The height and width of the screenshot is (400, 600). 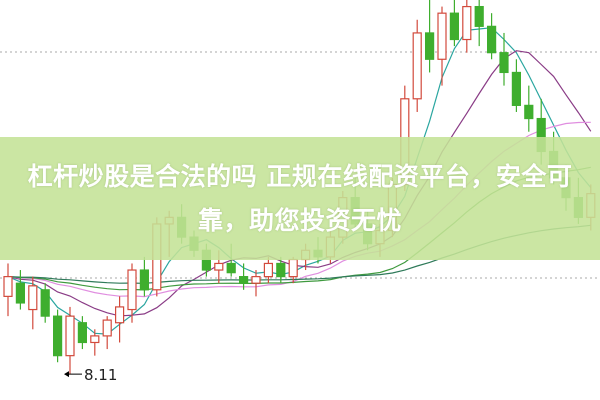 I want to click on arrow-head-icon, so click(x=66, y=374).